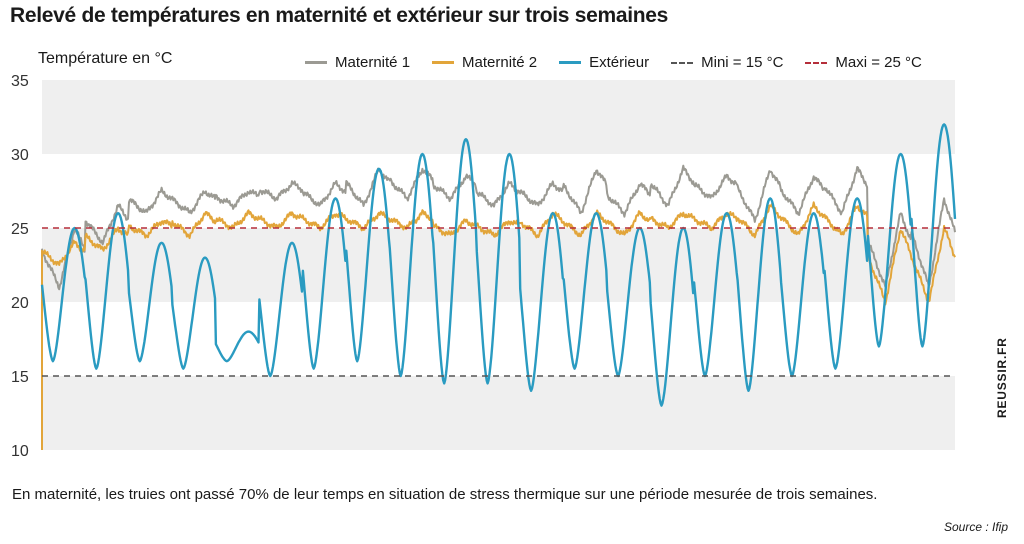 This screenshot has height=544, width=1024. What do you see at coordinates (500, 62) in the screenshot?
I see `legend-label-maternite-2: Maternité 2` at bounding box center [500, 62].